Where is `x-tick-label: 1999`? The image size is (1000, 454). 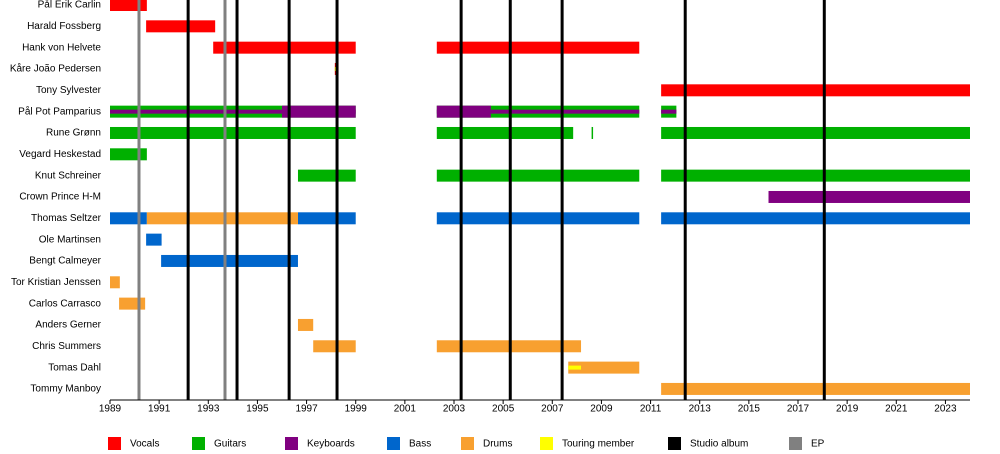 x-tick-label: 1999 is located at coordinates (356, 409).